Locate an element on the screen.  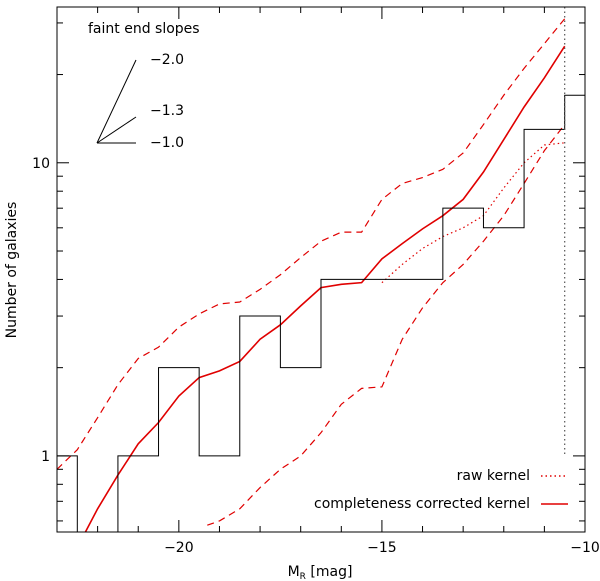
y-tick-label: 1 is located at coordinates (45, 457).